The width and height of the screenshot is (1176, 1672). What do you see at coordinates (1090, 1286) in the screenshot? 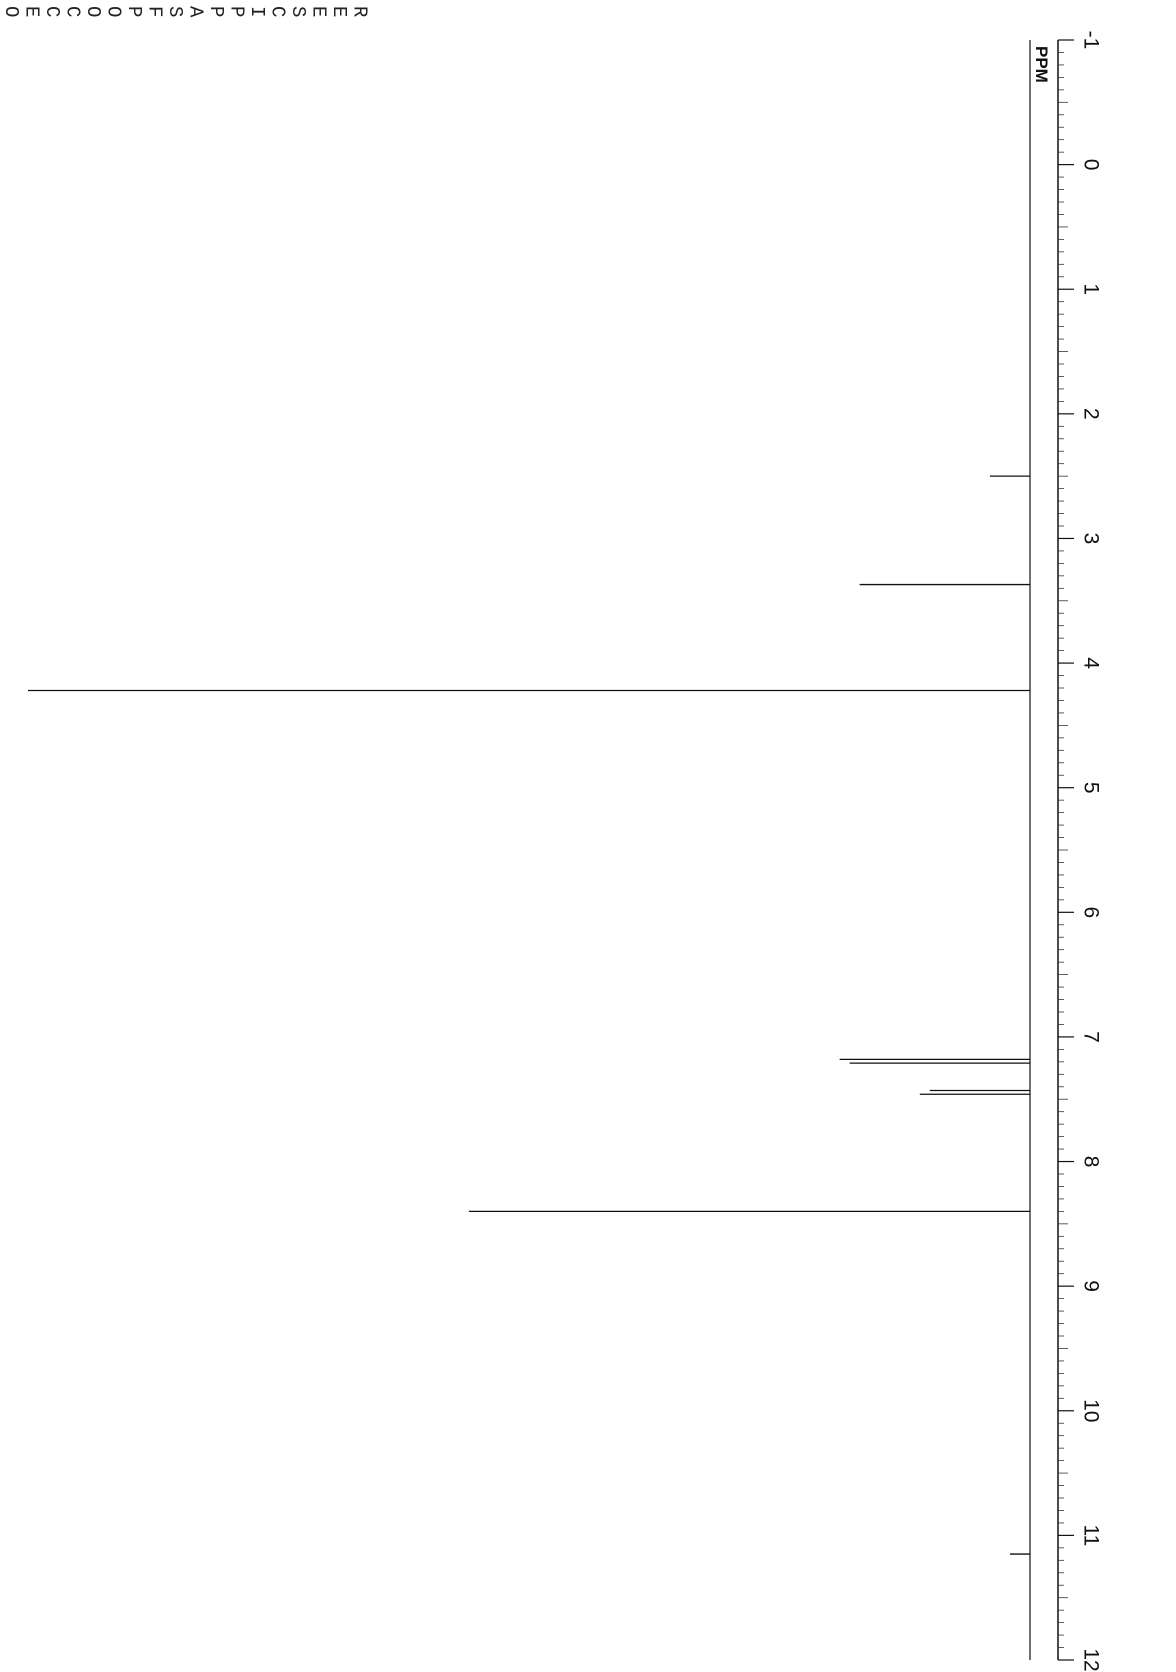
I see `axis-tick-label: 9` at bounding box center [1090, 1286].